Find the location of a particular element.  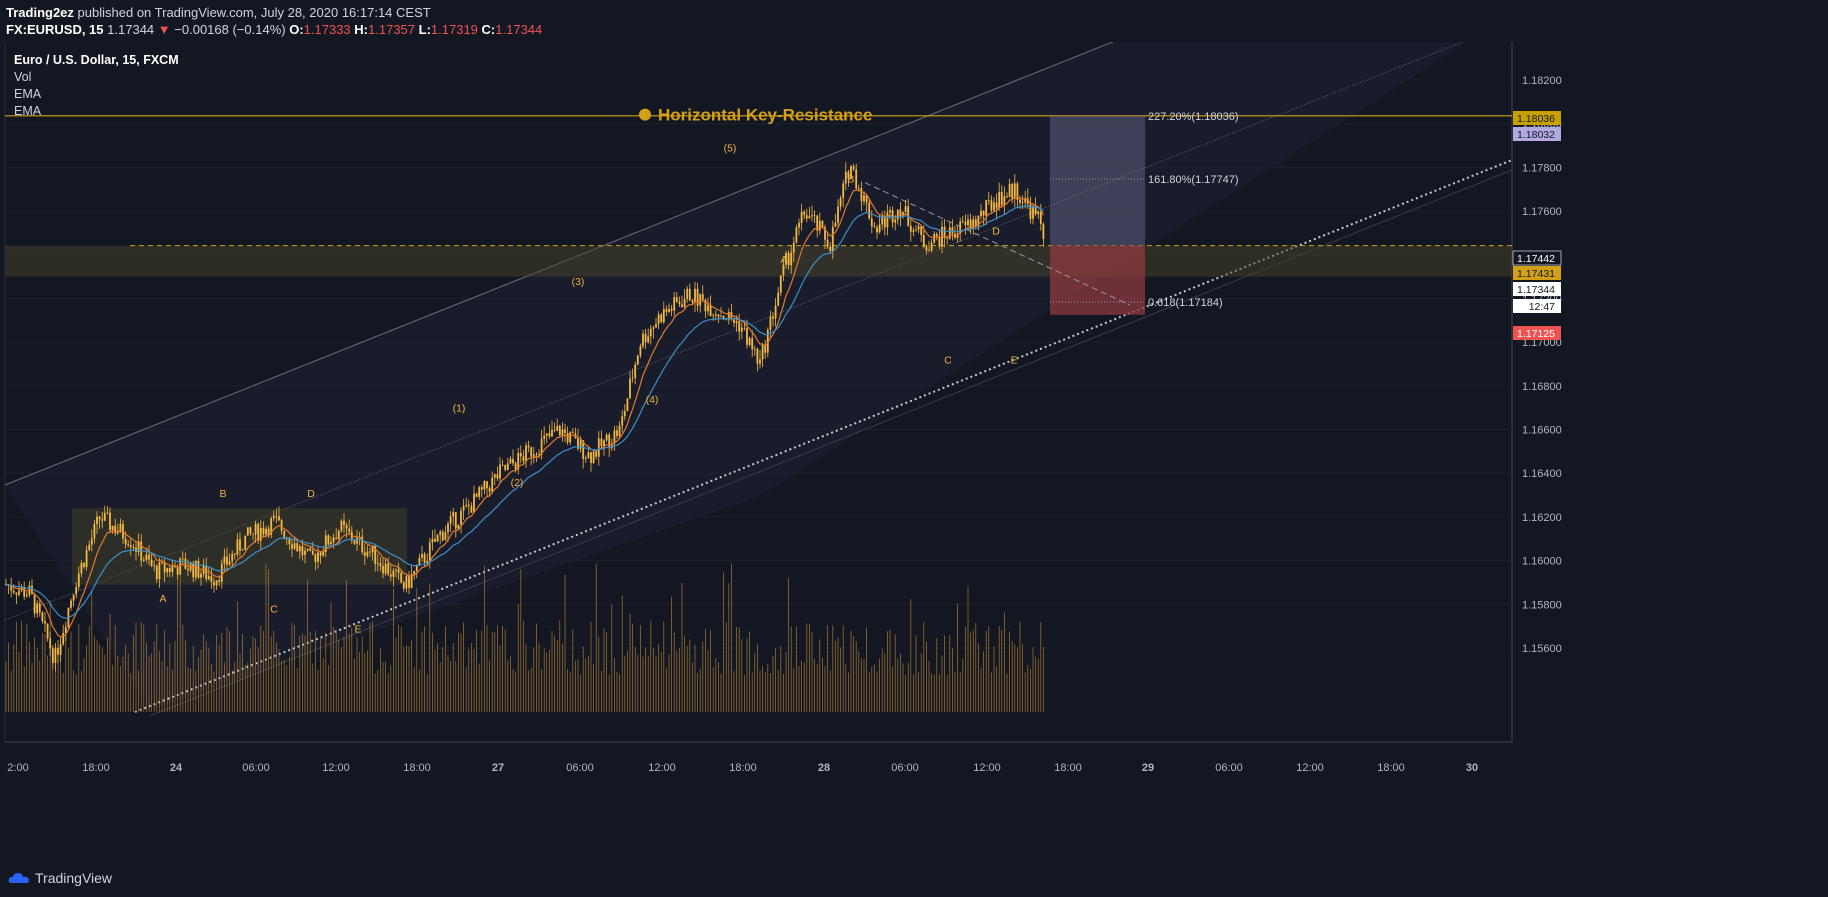

y-tick-label: 1.16200 is located at coordinates (1542, 518).